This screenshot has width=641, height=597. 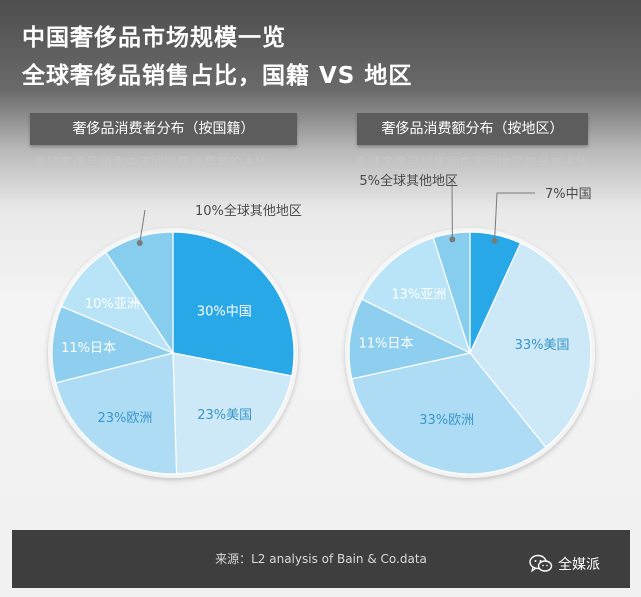 What do you see at coordinates (579, 565) in the screenshot?
I see `brand-name: 全媒派` at bounding box center [579, 565].